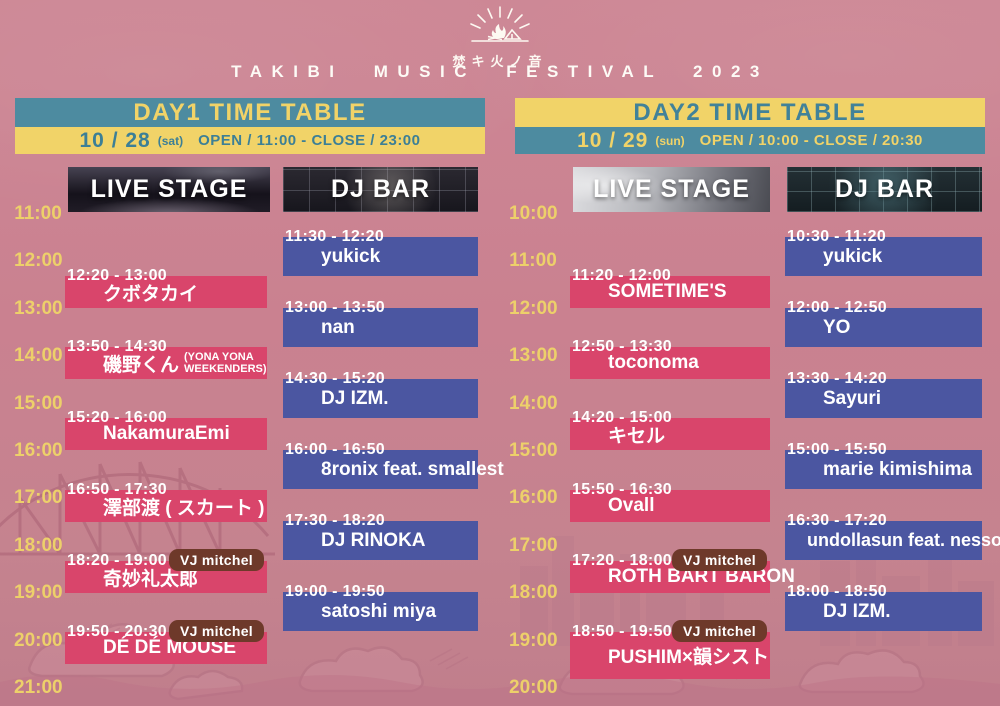 This screenshot has height=706, width=1000. Describe the element at coordinates (500, 71) in the screenshot. I see `festival-title: TAKIBI MUSIC FESTIVAL 2023` at that location.